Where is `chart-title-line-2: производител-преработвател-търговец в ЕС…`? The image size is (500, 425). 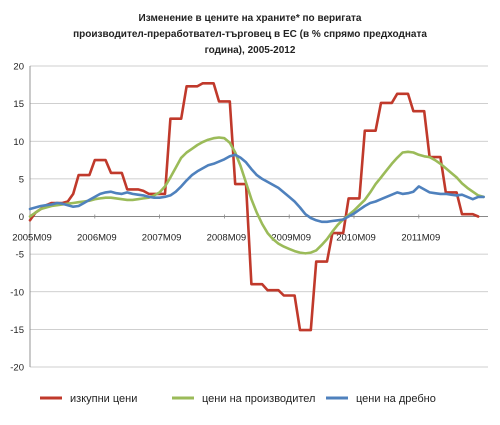
chart-title-line-2: производител-преработвател-търговец в ЕС… is located at coordinates (250, 34).